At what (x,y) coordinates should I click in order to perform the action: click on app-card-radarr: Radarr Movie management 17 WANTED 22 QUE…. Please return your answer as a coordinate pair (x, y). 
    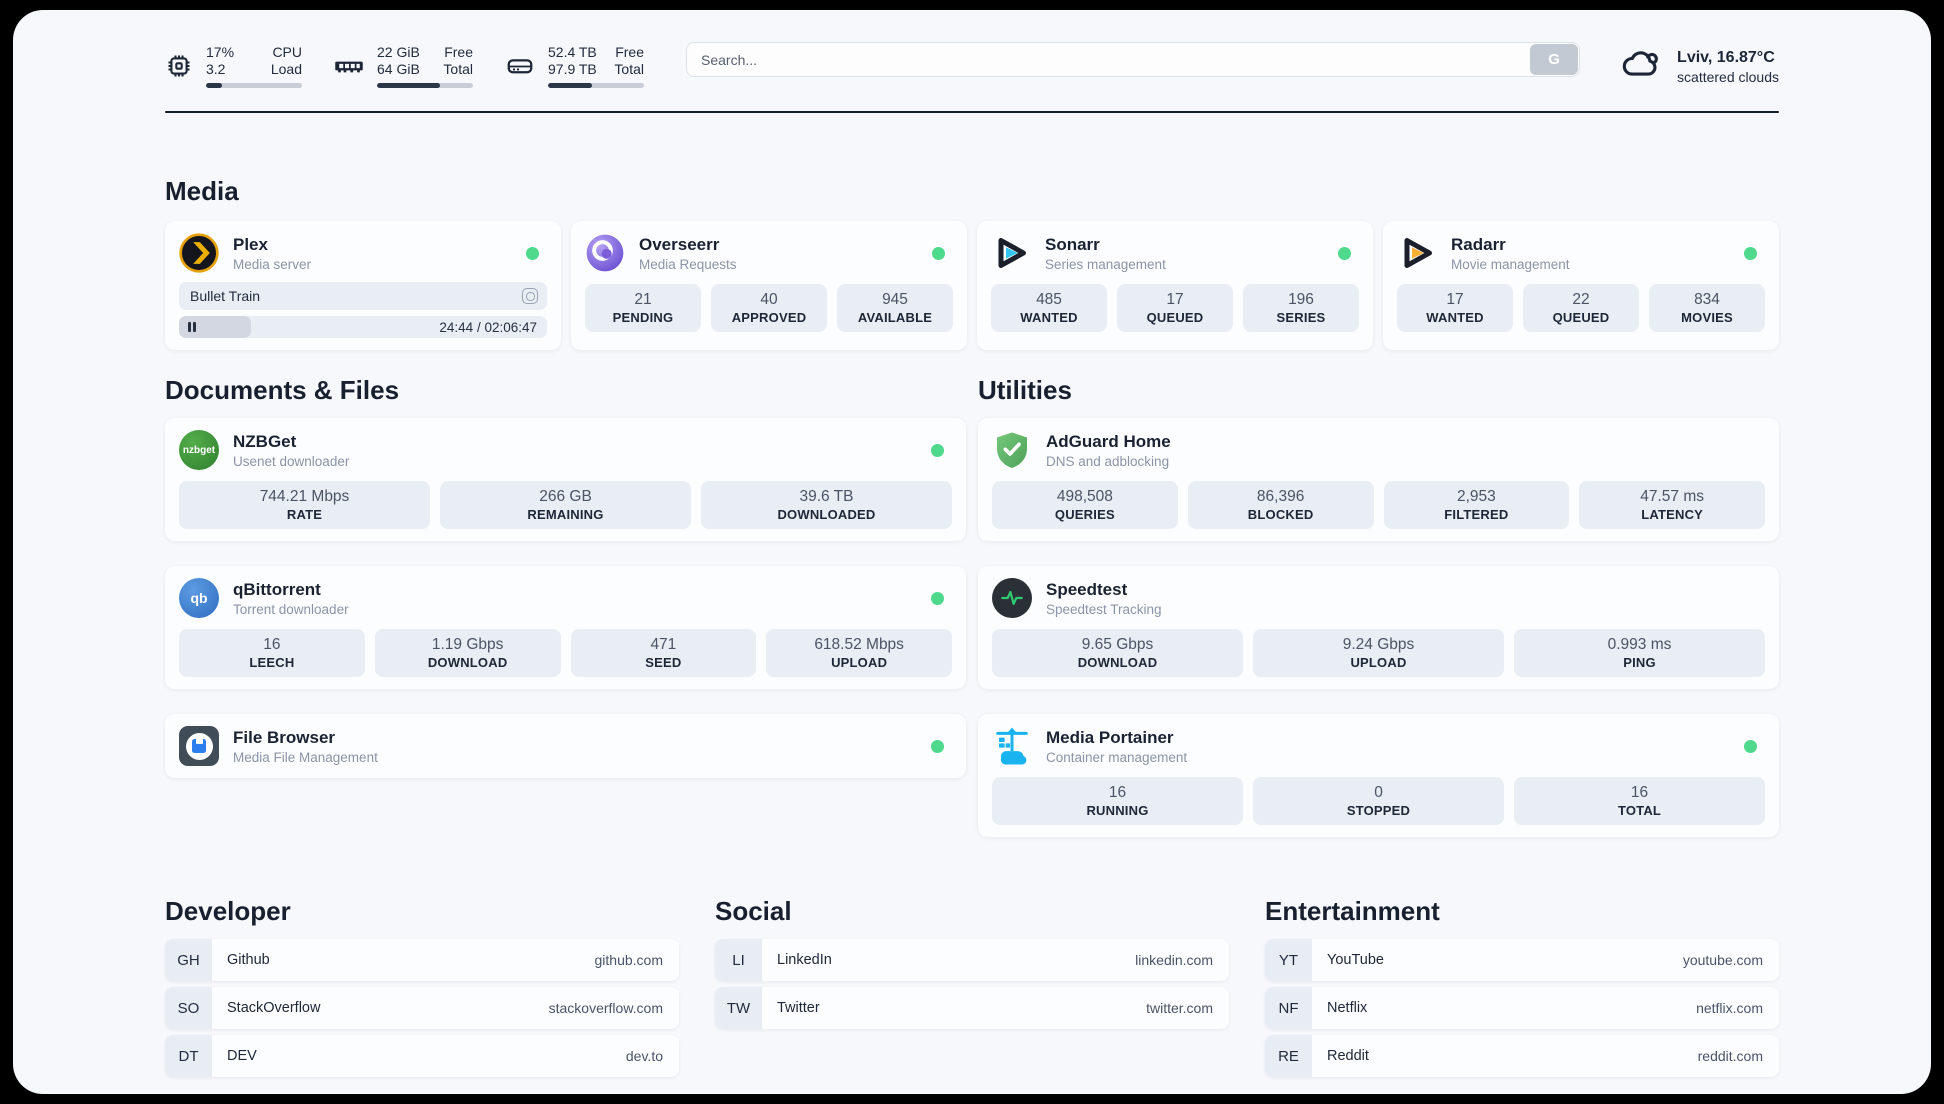
    Looking at the image, I should click on (1581, 285).